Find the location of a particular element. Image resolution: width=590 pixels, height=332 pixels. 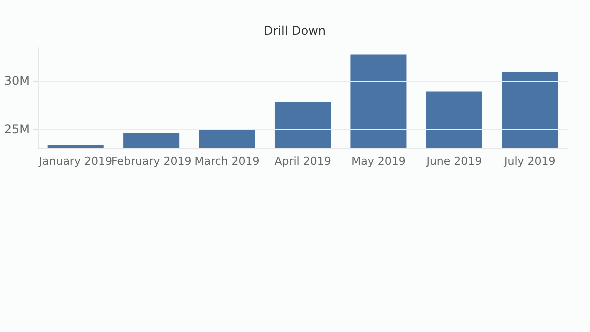

x-tick-label: February 2019 is located at coordinates (151, 161).